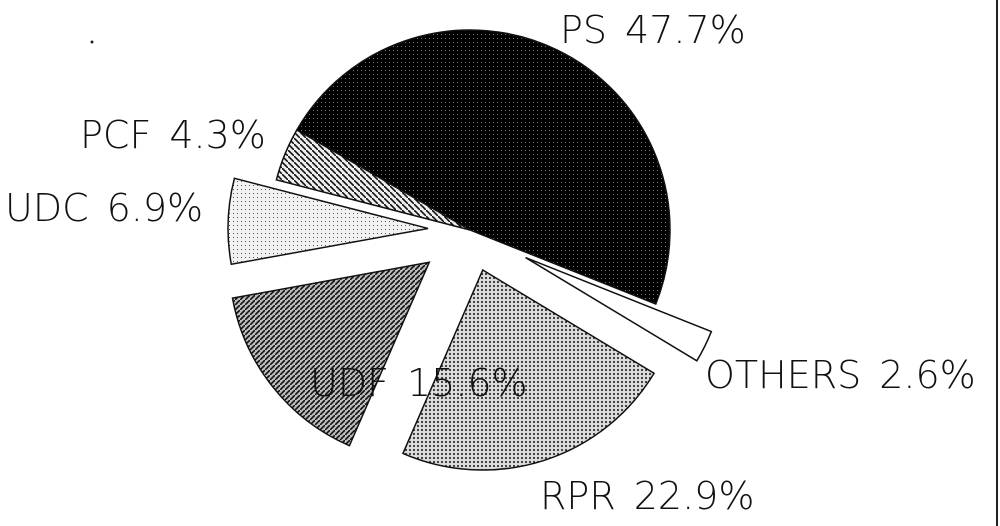 This screenshot has height=526, width=1000. I want to click on slice-label: UDC 6.9%, so click(104, 208).